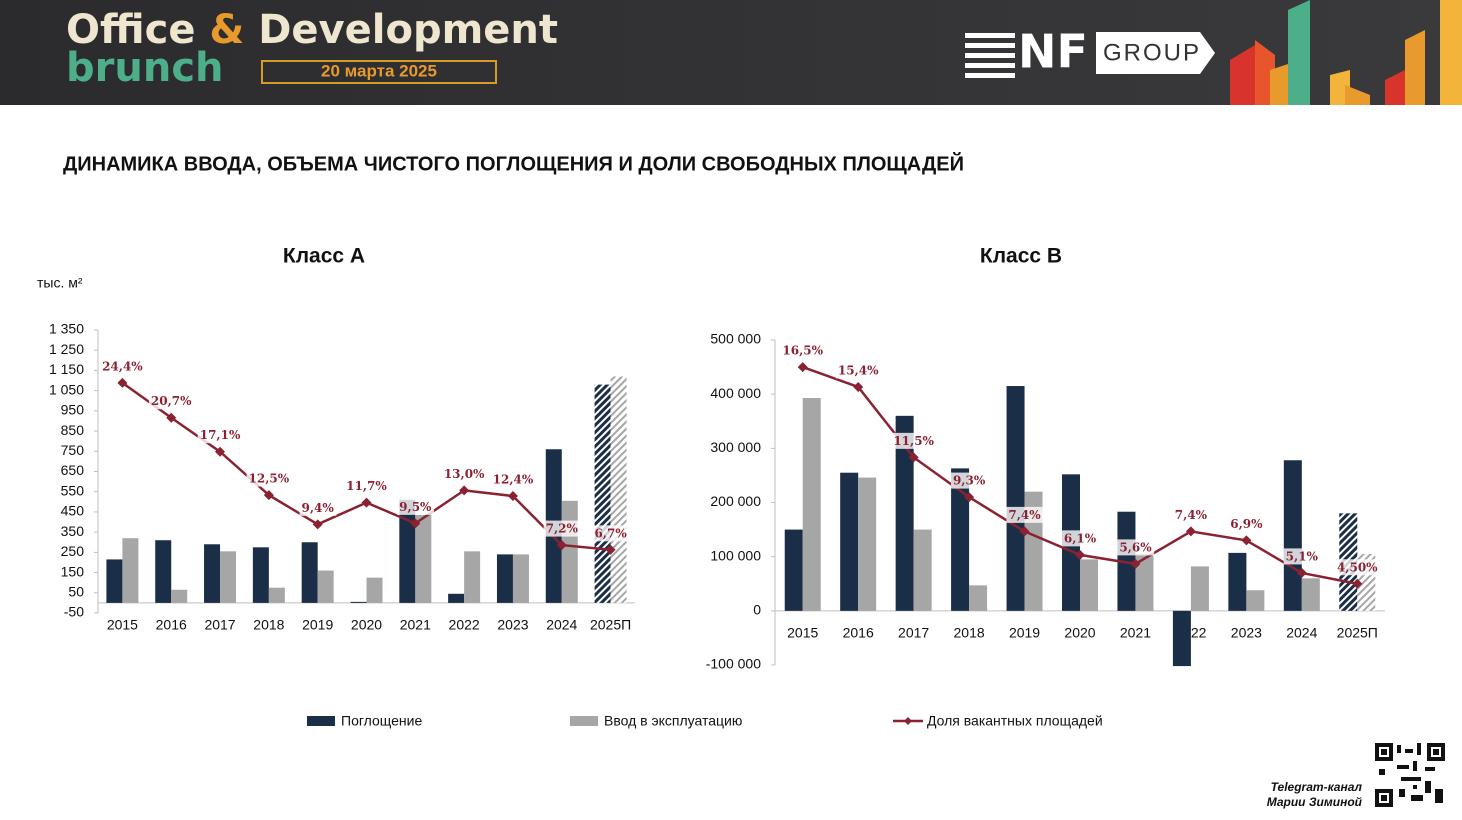 The height and width of the screenshot is (820, 1462). I want to click on data-label: 9,5%, so click(415, 507).